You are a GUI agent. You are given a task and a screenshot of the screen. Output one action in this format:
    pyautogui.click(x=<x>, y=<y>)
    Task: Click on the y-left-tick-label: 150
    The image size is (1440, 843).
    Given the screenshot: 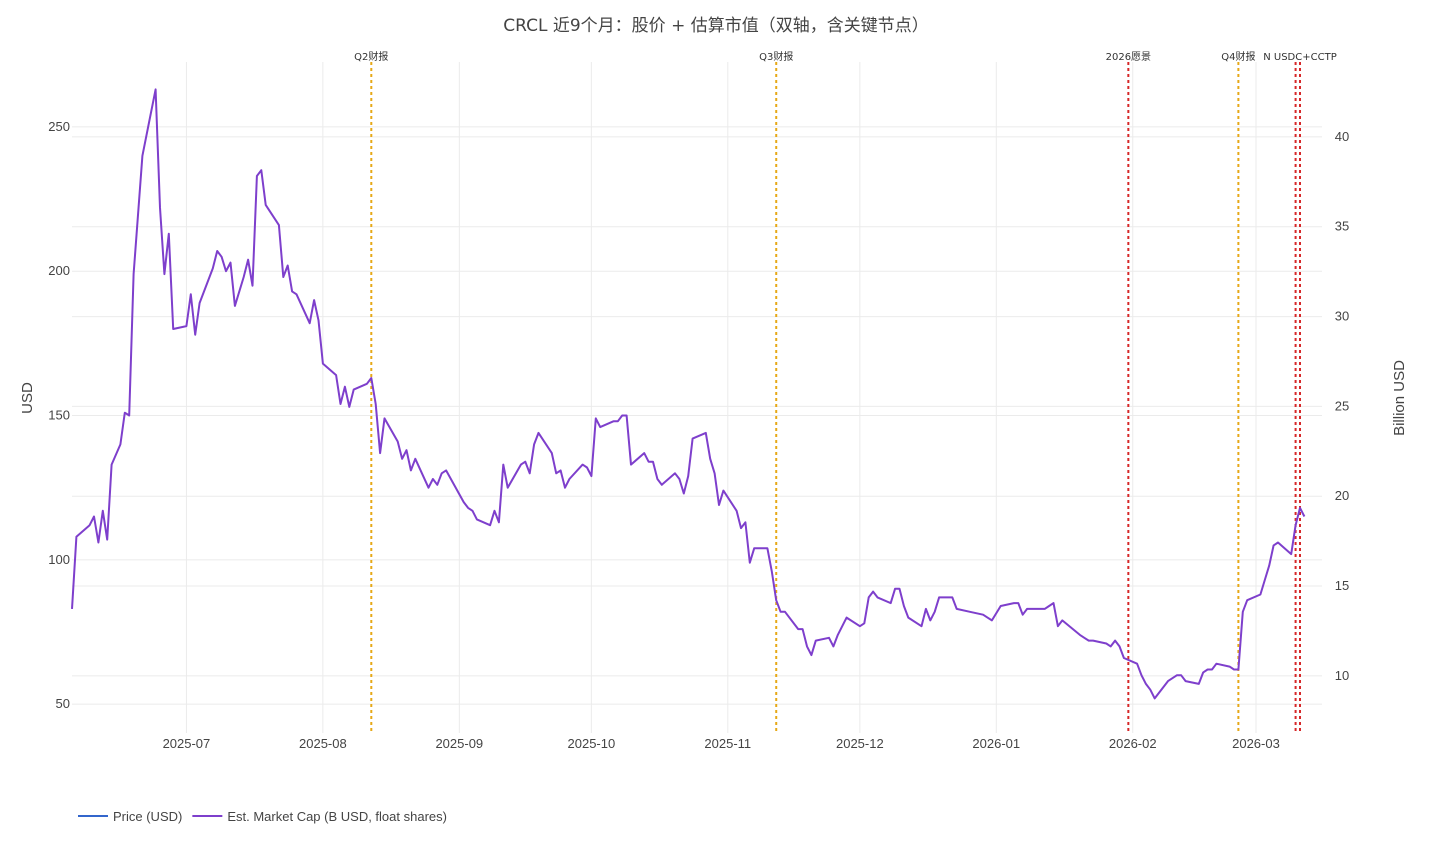 What is the action you would take?
    pyautogui.click(x=59, y=415)
    